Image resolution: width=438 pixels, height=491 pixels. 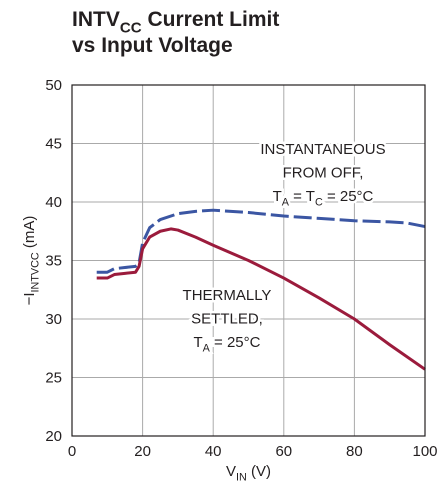 What do you see at coordinates (142, 451) in the screenshot?
I see `x-tick-label: 20` at bounding box center [142, 451].